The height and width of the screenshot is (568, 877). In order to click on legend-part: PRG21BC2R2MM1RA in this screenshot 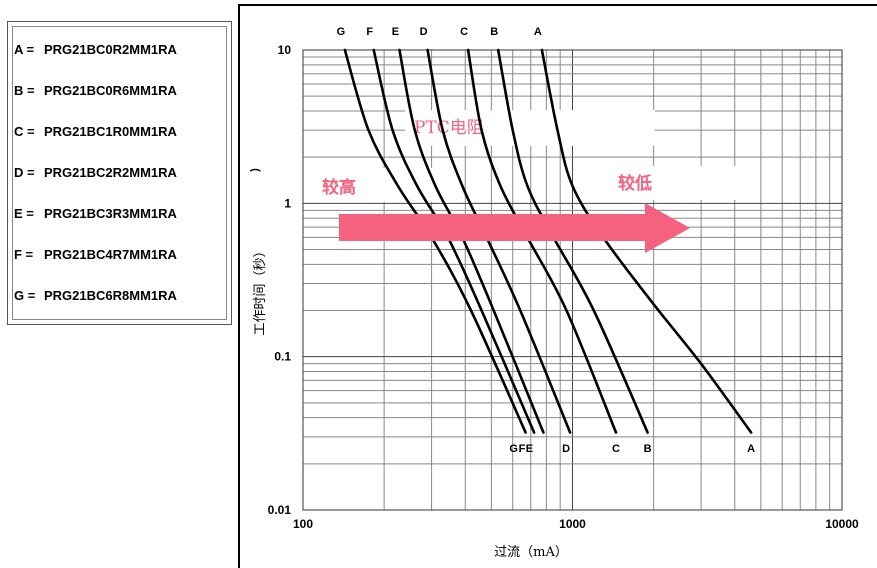, I will do `click(110, 172)`.